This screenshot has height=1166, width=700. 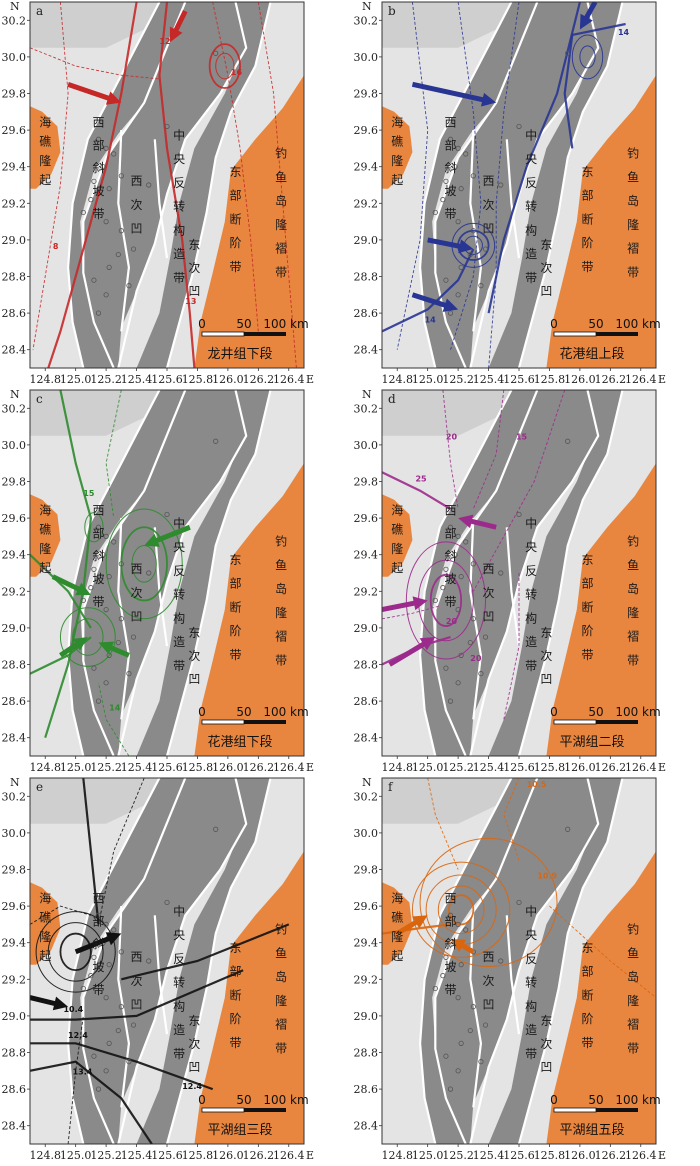 What do you see at coordinates (137, 181) in the screenshot?
I see `structural-unit-label-xici: 西` at bounding box center [137, 181].